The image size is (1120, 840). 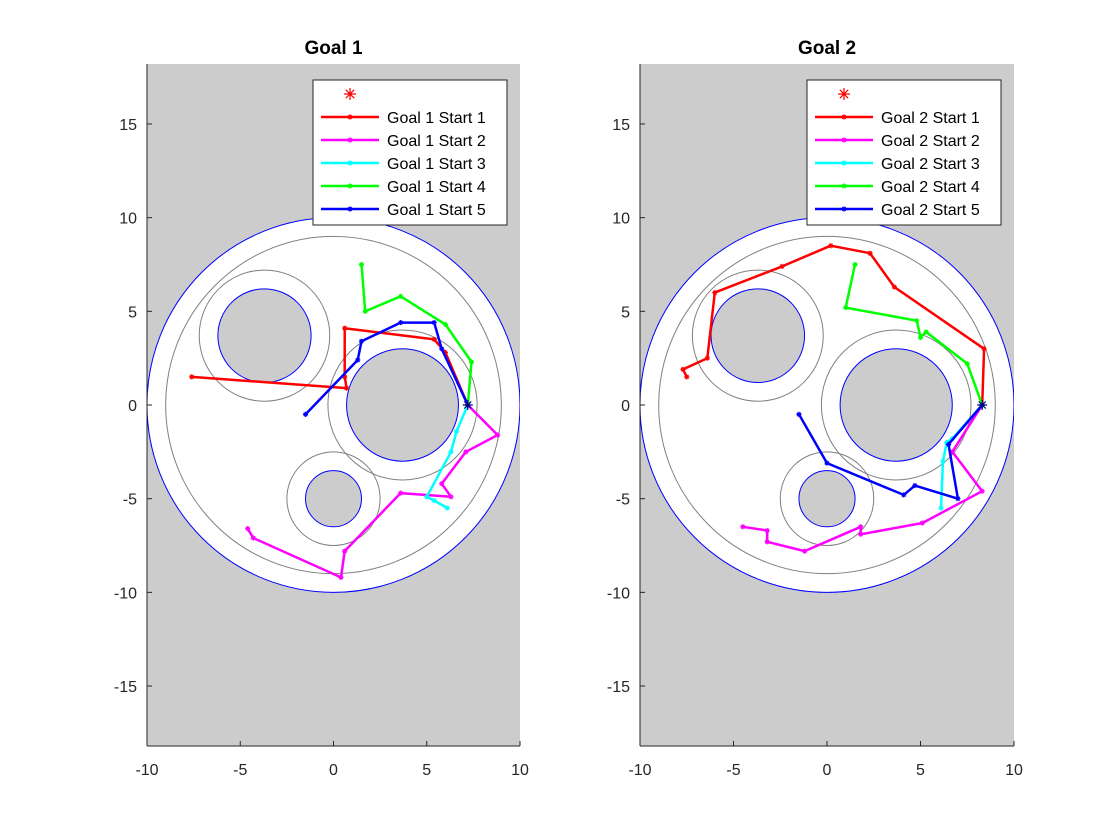 I want to click on legend-goal-entry, so click(x=844, y=94).